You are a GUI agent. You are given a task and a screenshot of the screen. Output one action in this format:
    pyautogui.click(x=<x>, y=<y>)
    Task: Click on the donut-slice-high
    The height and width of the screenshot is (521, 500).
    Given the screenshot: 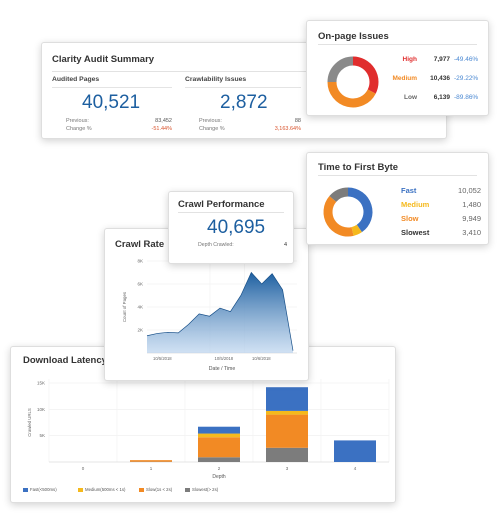 What is the action you would take?
    pyautogui.click(x=365, y=75)
    